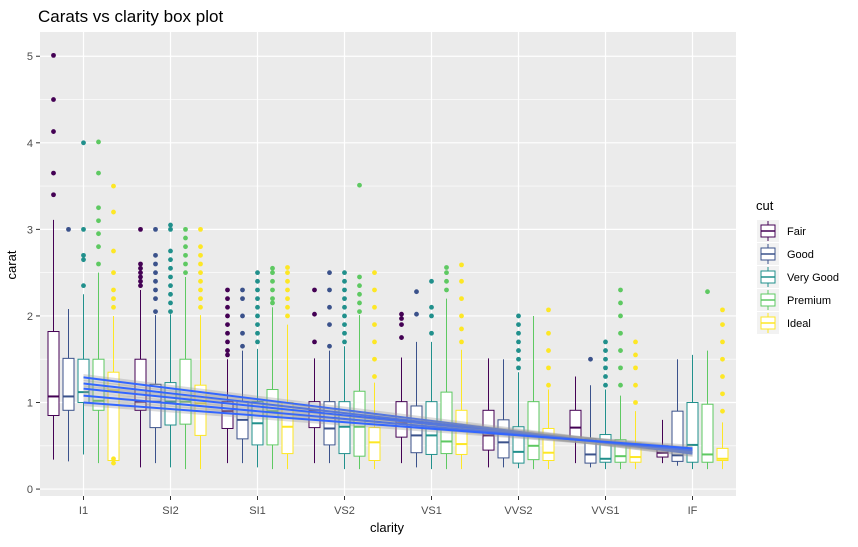 This screenshot has height=547, width=858. Describe the element at coordinates (170, 511) in the screenshot. I see `x-tick-label: SI2` at that location.